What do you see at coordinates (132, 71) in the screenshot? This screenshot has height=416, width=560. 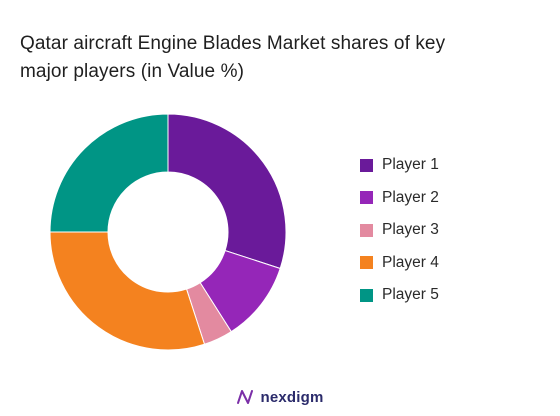 I see `chart-title-line-2: major players (in Value %)` at bounding box center [132, 71].